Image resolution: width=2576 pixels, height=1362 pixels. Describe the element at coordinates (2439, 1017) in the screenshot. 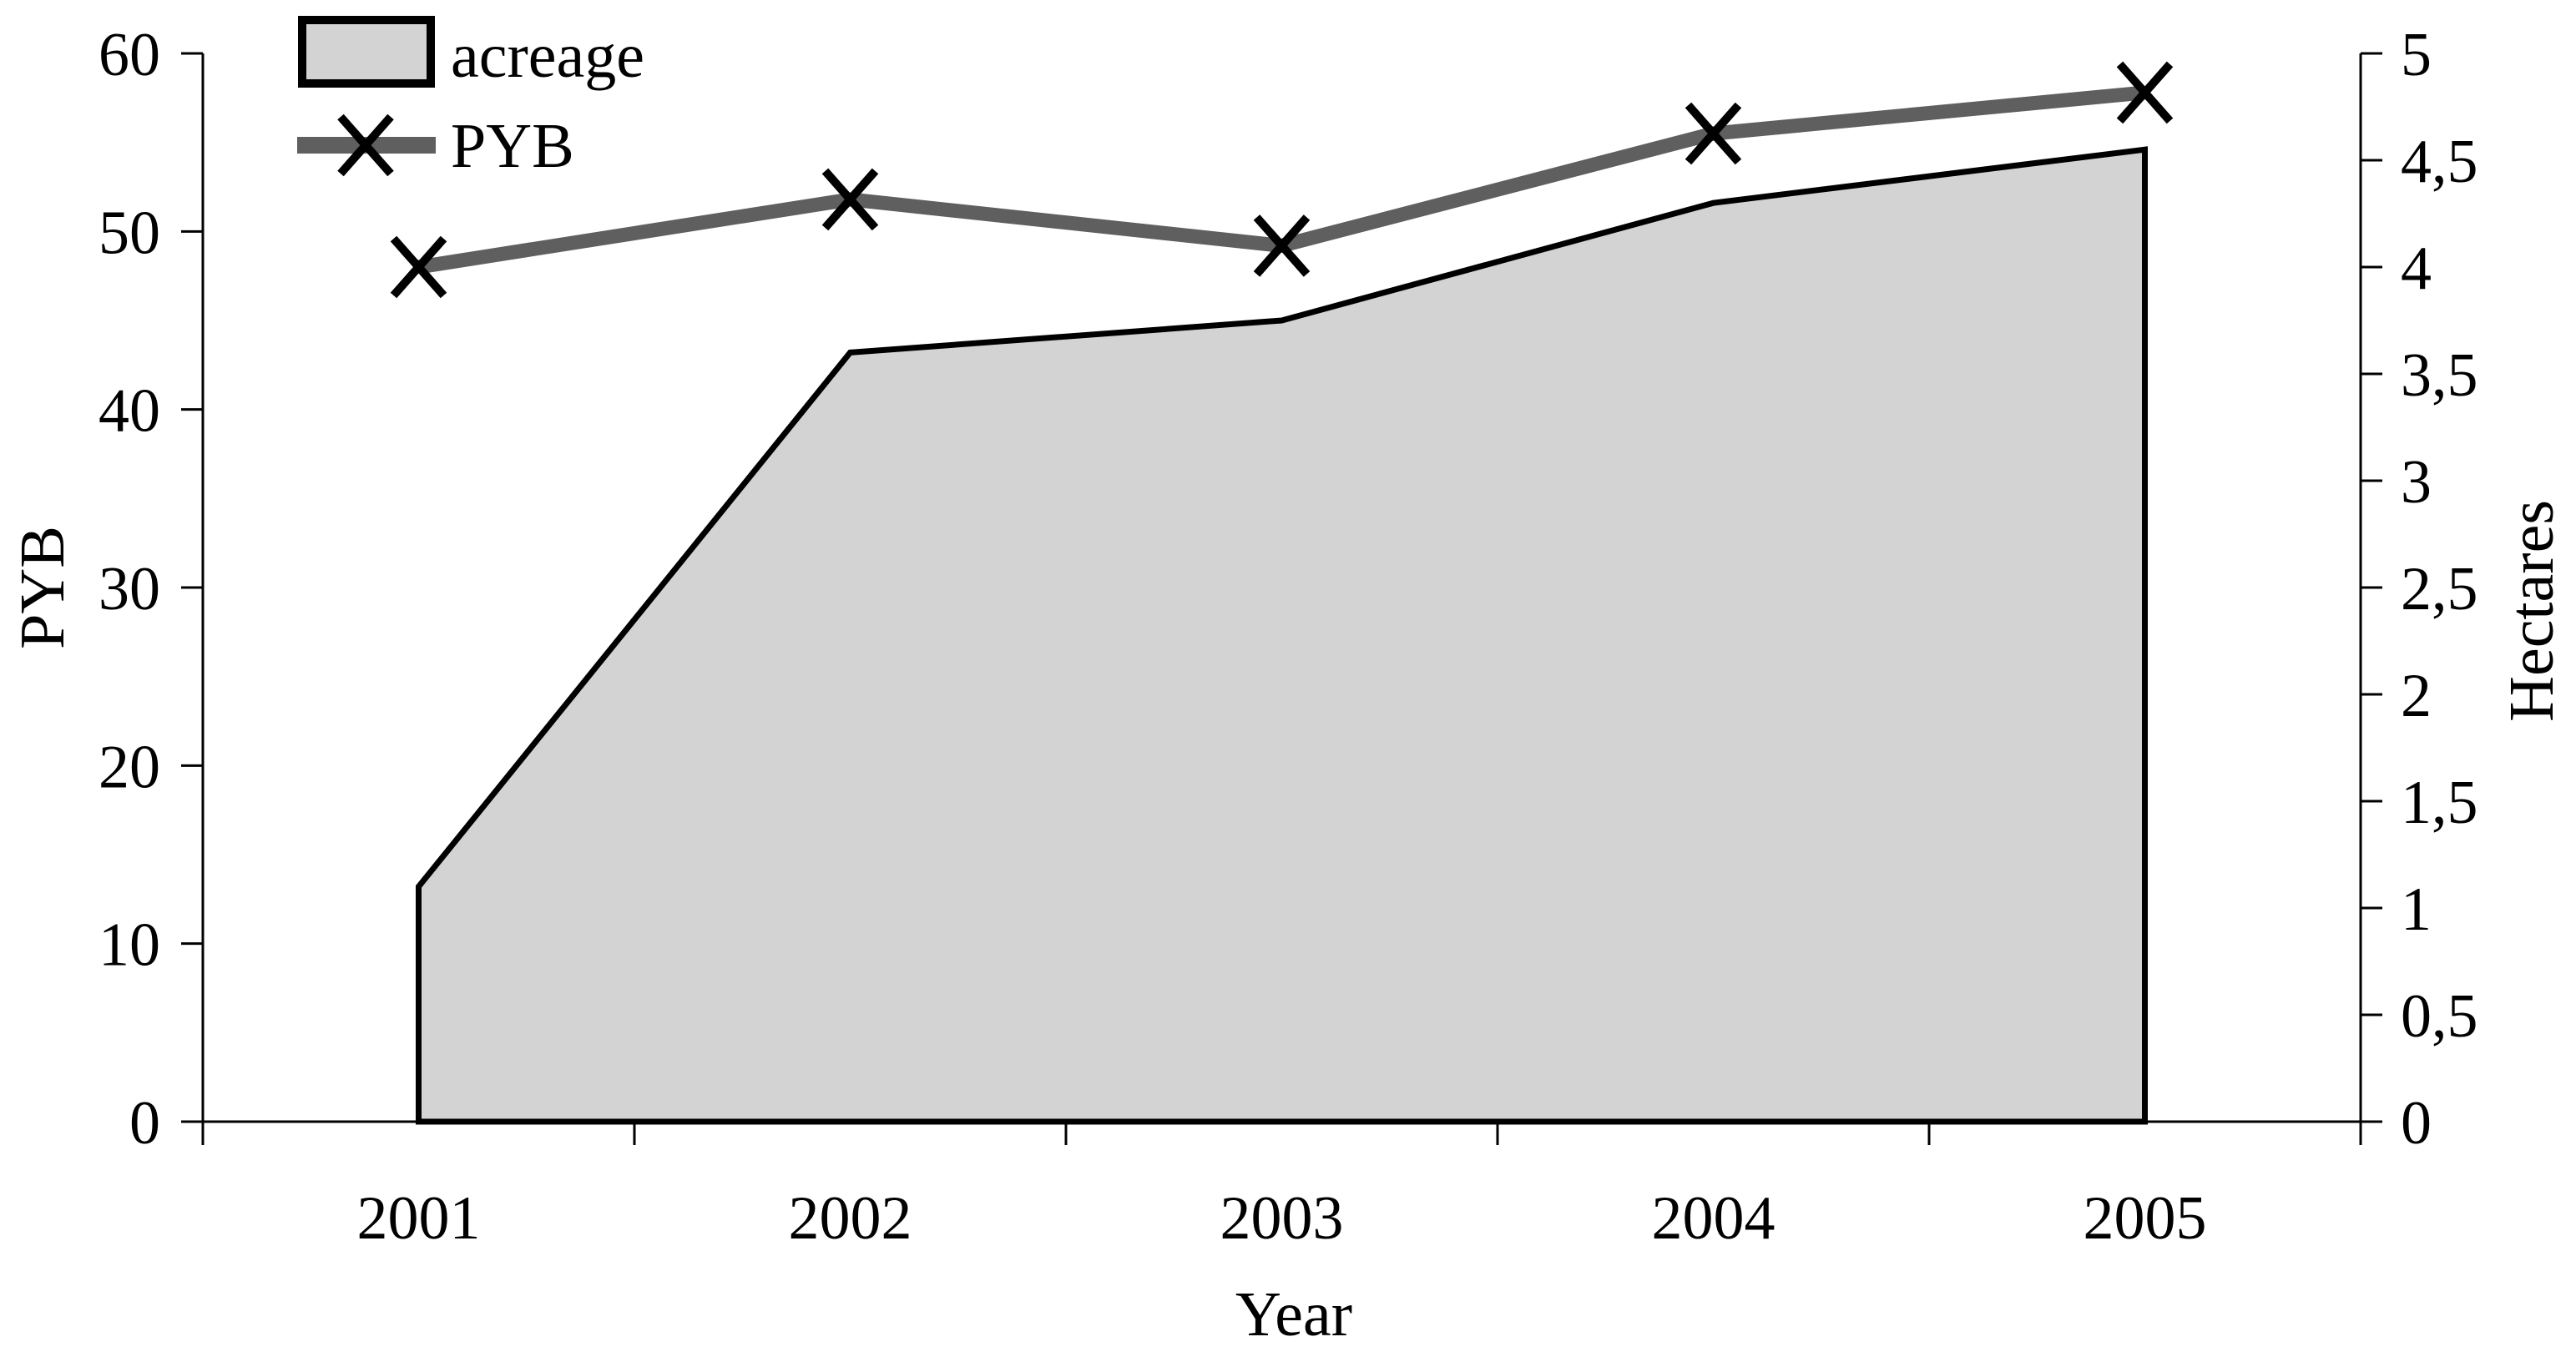

I see `right-axis-tick-label: 0,5` at that location.